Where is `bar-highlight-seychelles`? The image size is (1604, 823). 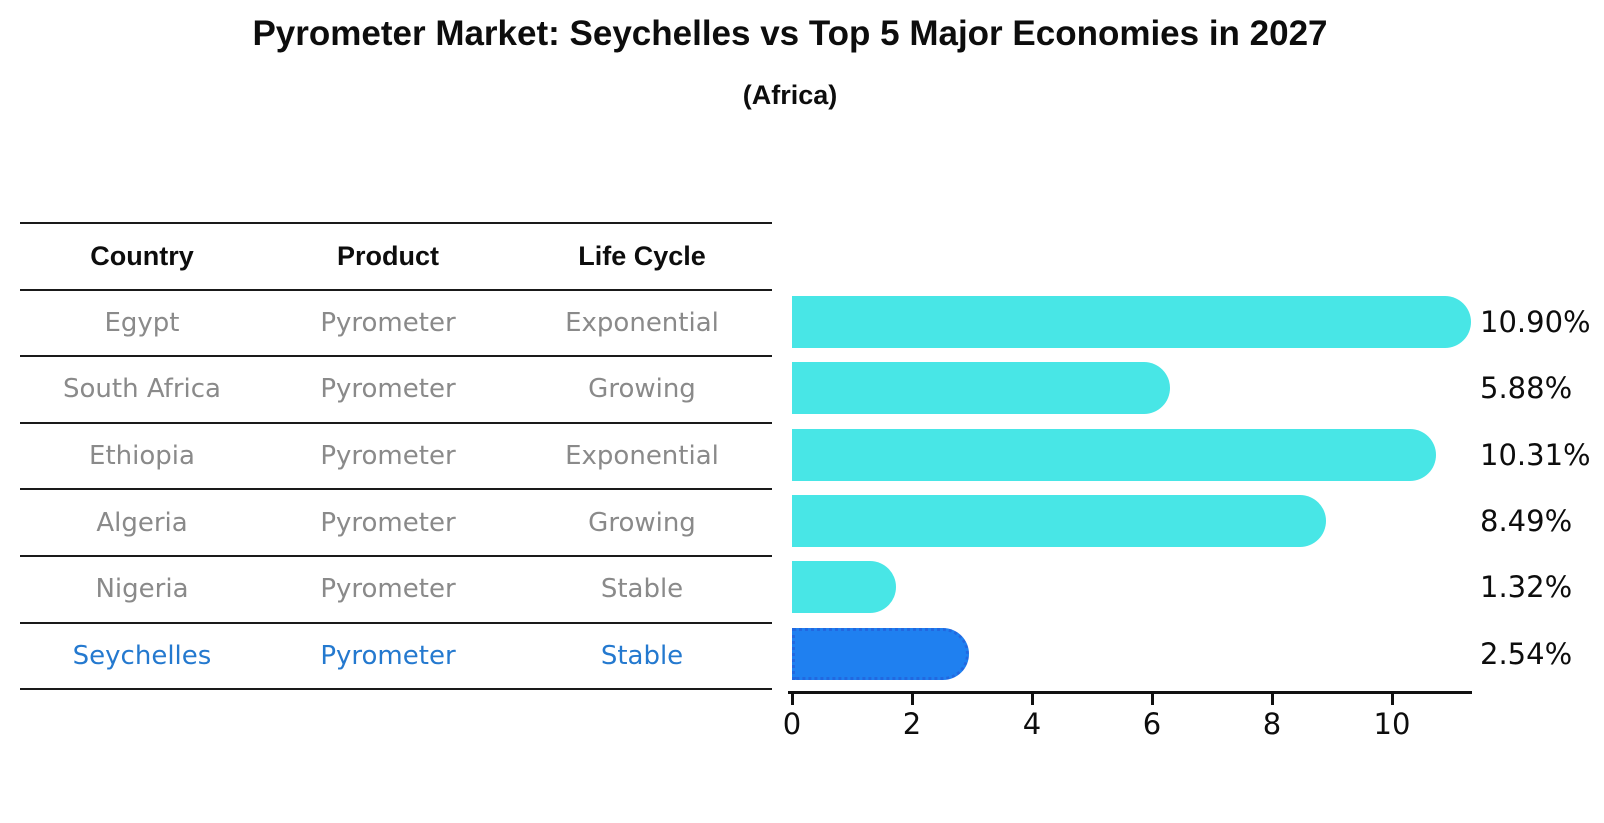 bar-highlight-seychelles is located at coordinates (881, 653).